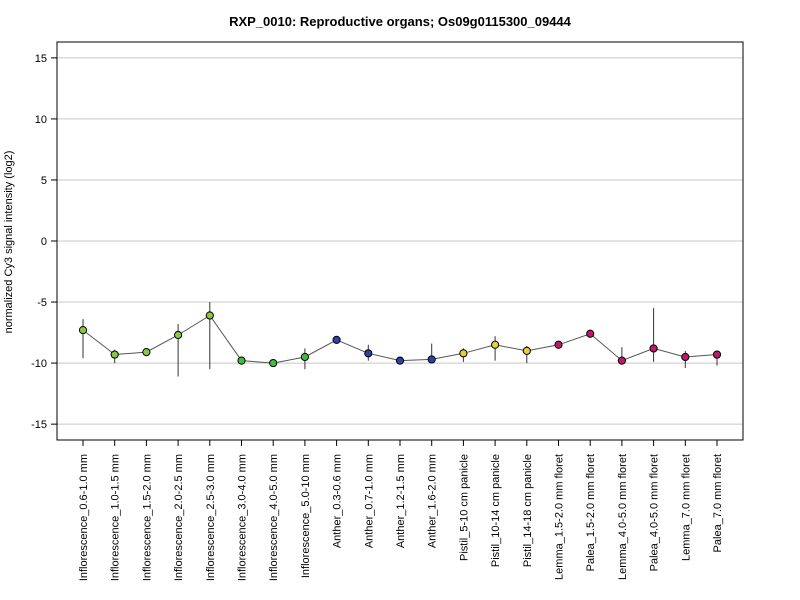 The width and height of the screenshot is (800, 600). What do you see at coordinates (623, 517) in the screenshot?
I see `x-tick-label: Lemma_4.0-5.0 mm floret` at bounding box center [623, 517].